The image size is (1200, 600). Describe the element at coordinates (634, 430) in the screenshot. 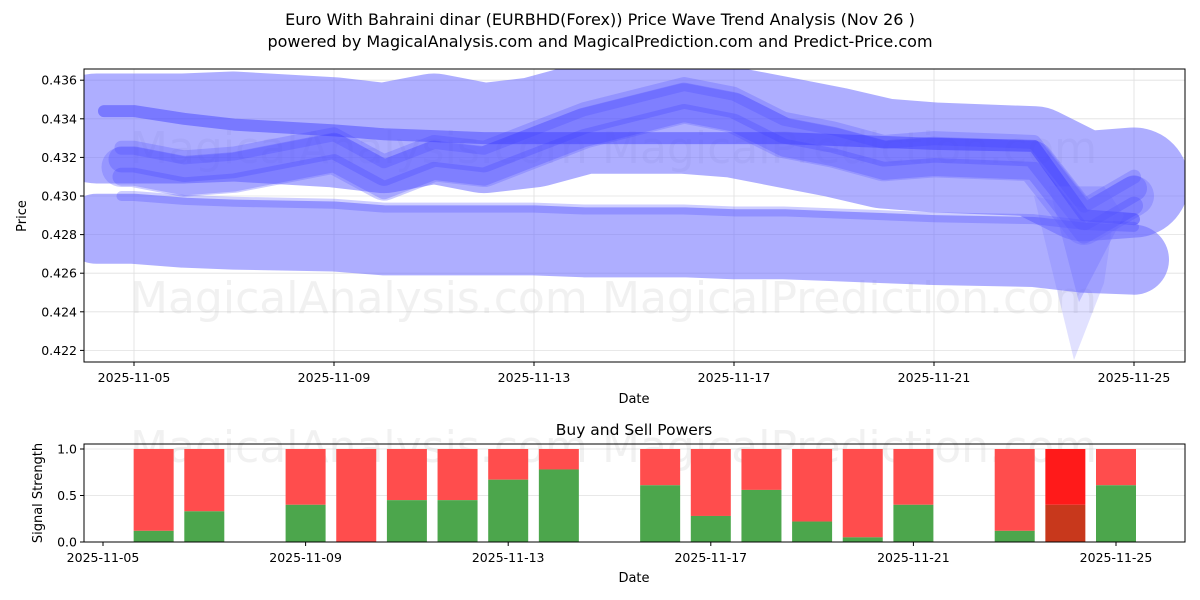

I see `bar-chart-title: Buy and Sell Powers` at that location.